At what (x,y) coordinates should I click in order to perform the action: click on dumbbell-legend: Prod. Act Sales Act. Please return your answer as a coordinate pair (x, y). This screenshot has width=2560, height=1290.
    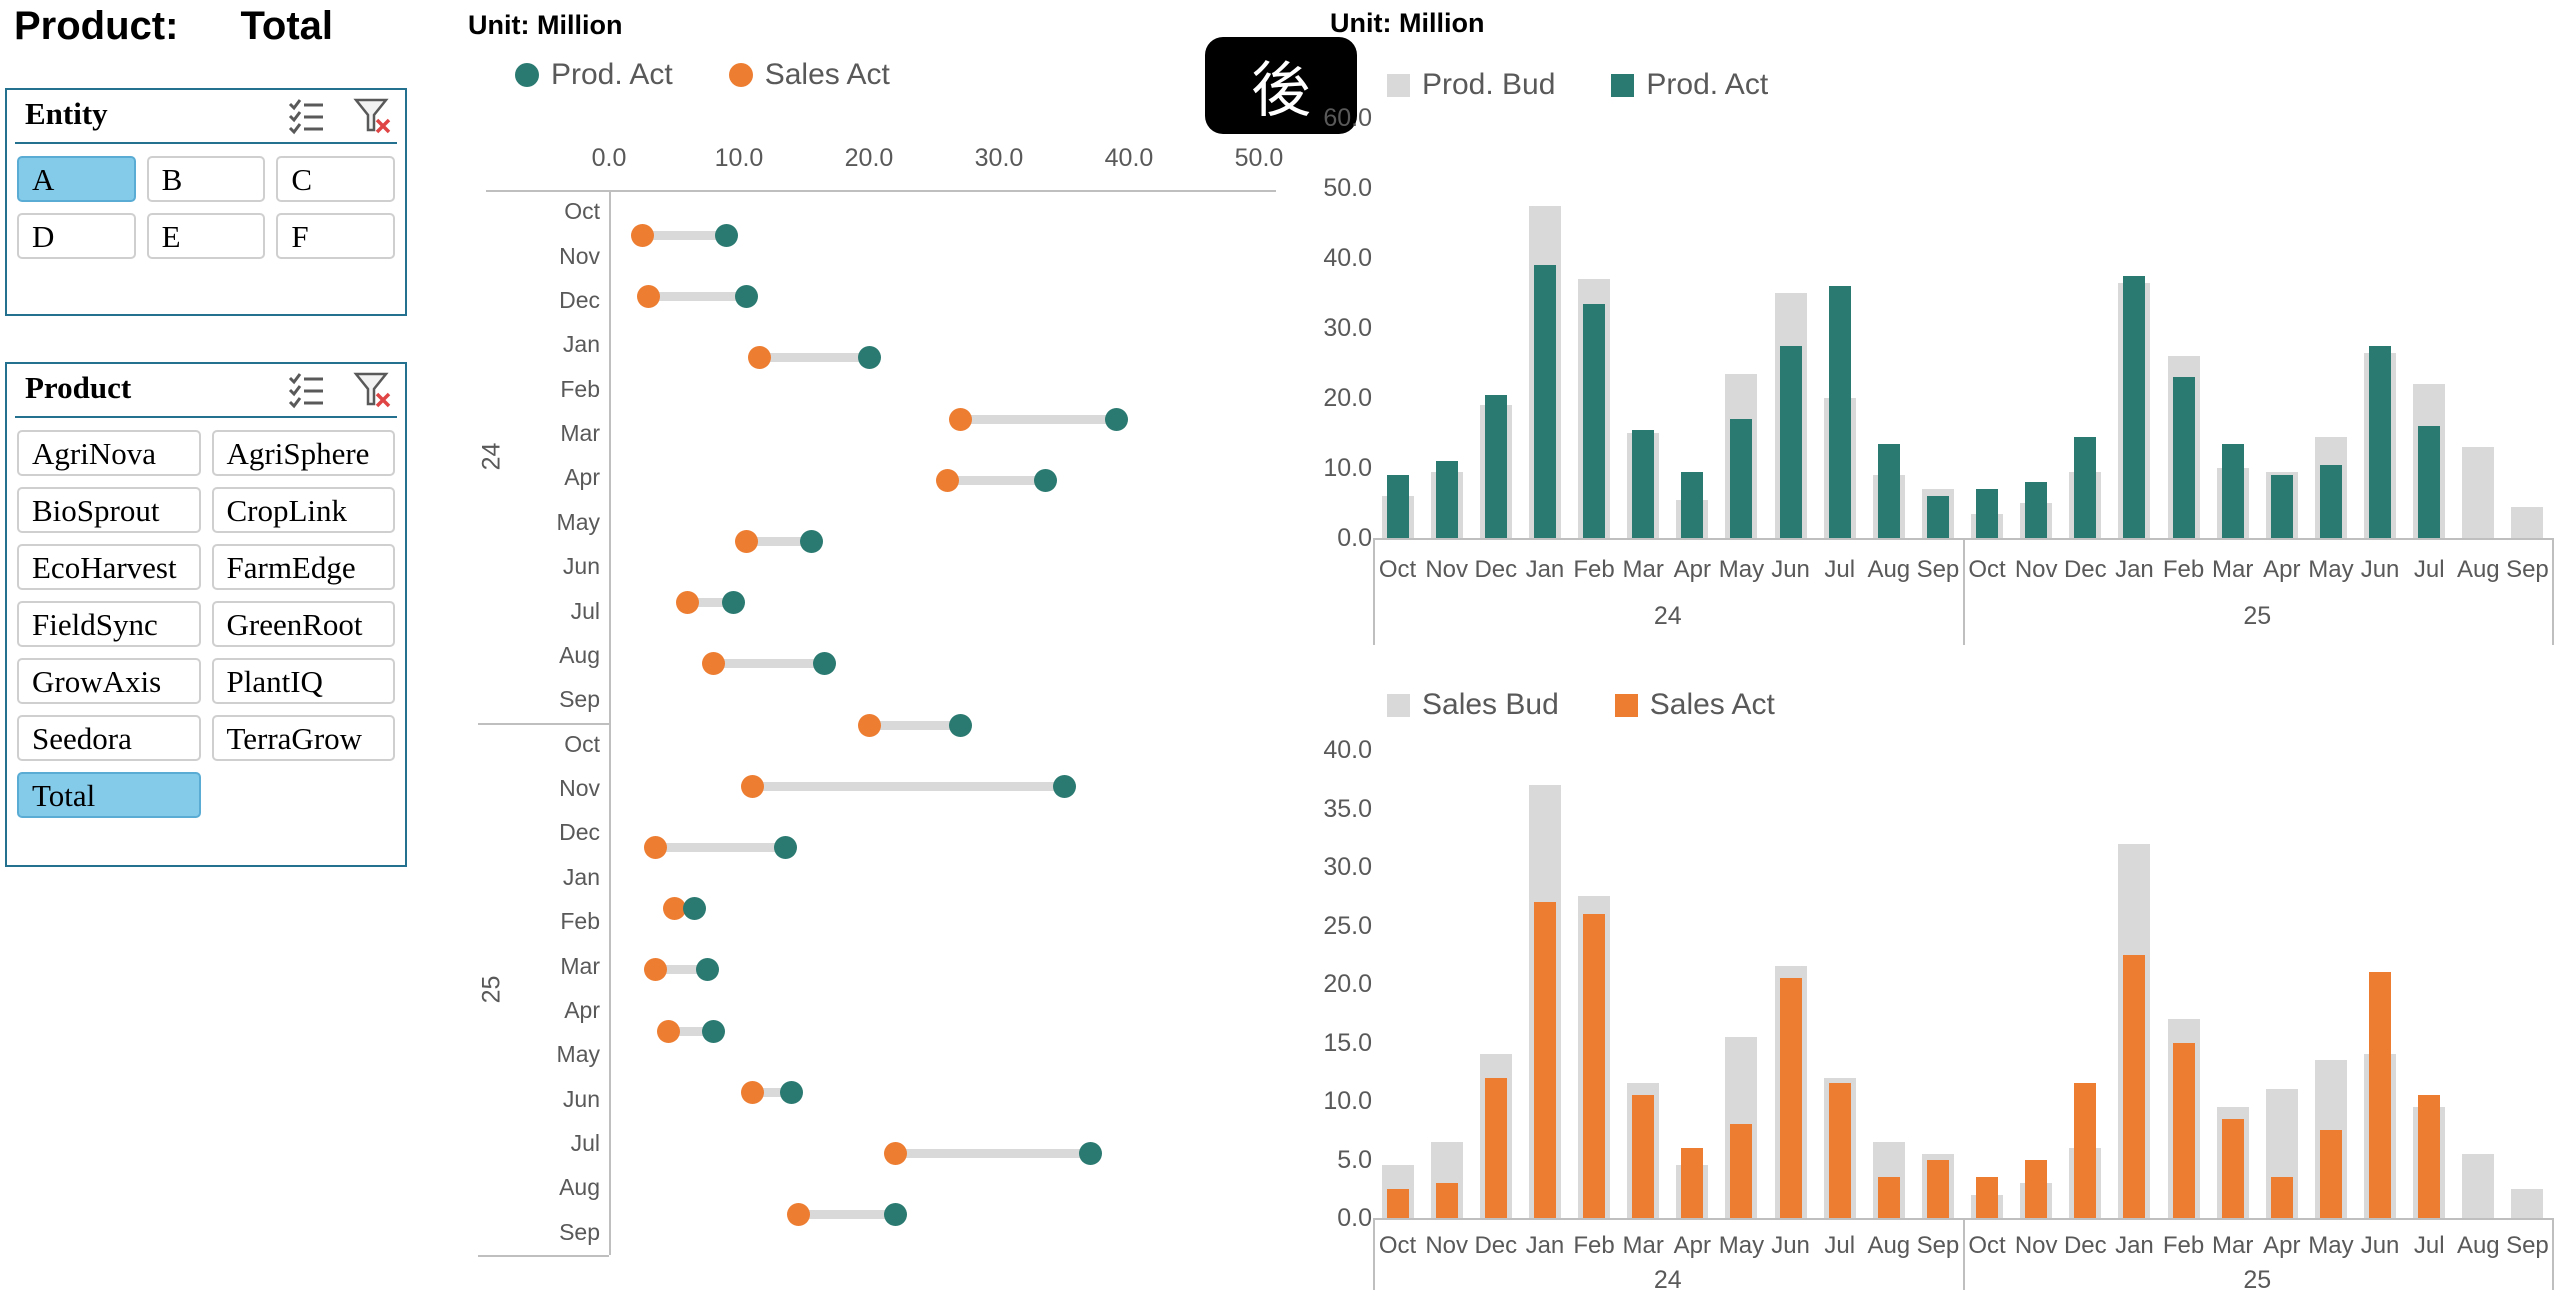
    Looking at the image, I should click on (702, 75).